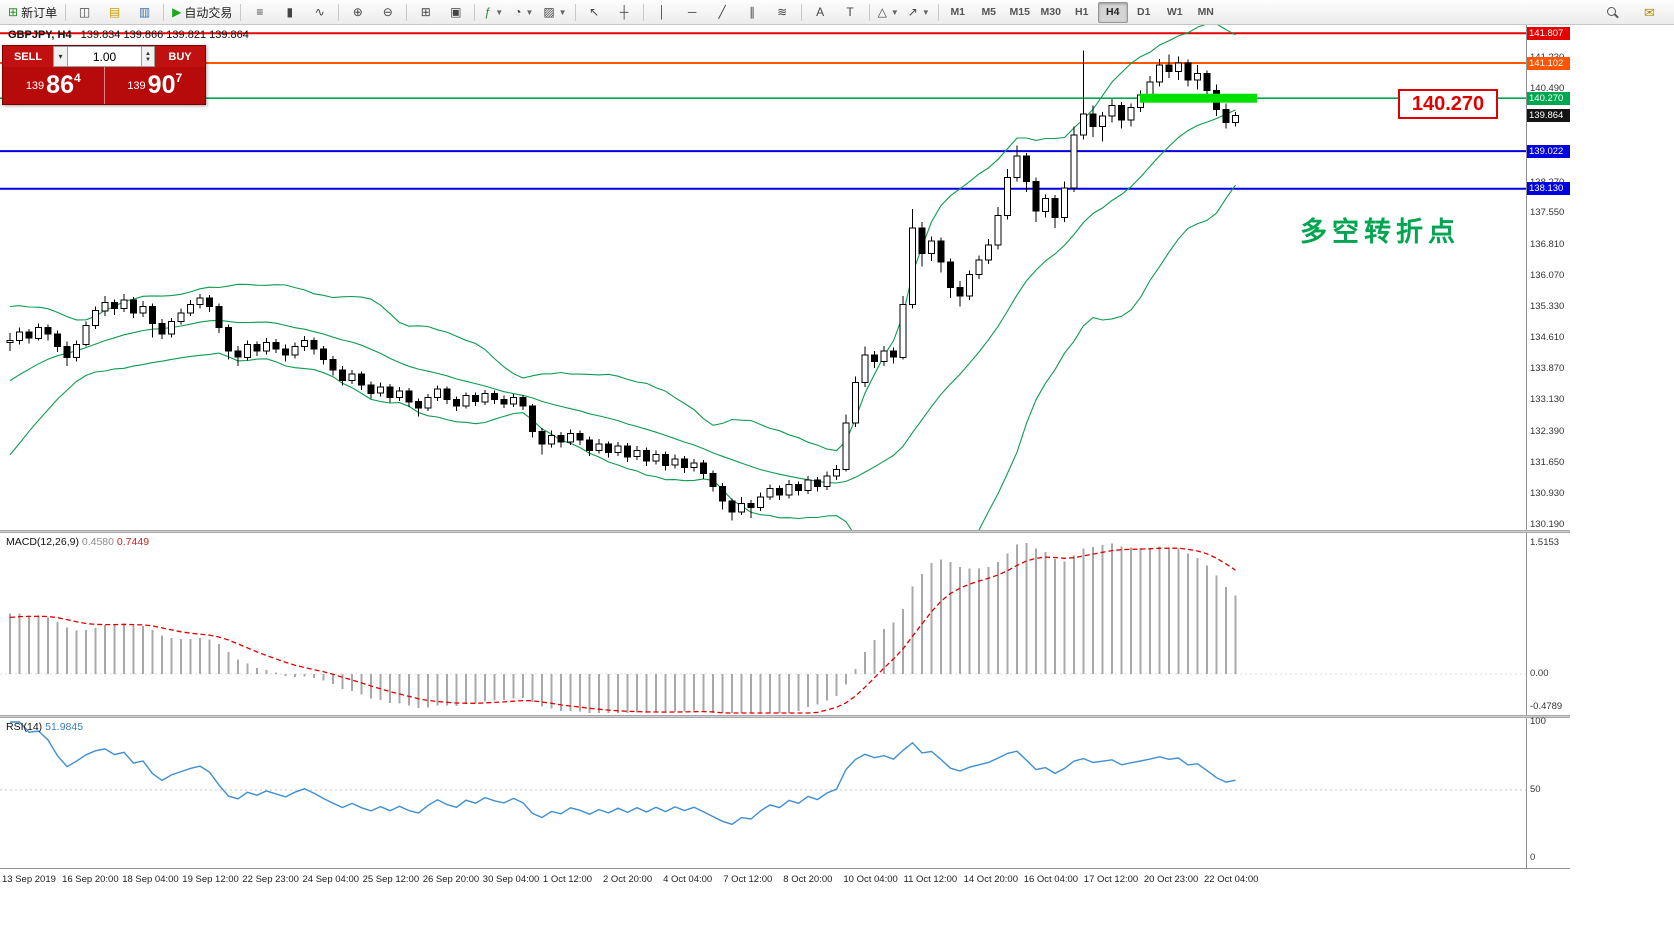 This screenshot has width=1674, height=949. Describe the element at coordinates (357, 12) in the screenshot. I see `zoom-in-button: ⊕` at that location.